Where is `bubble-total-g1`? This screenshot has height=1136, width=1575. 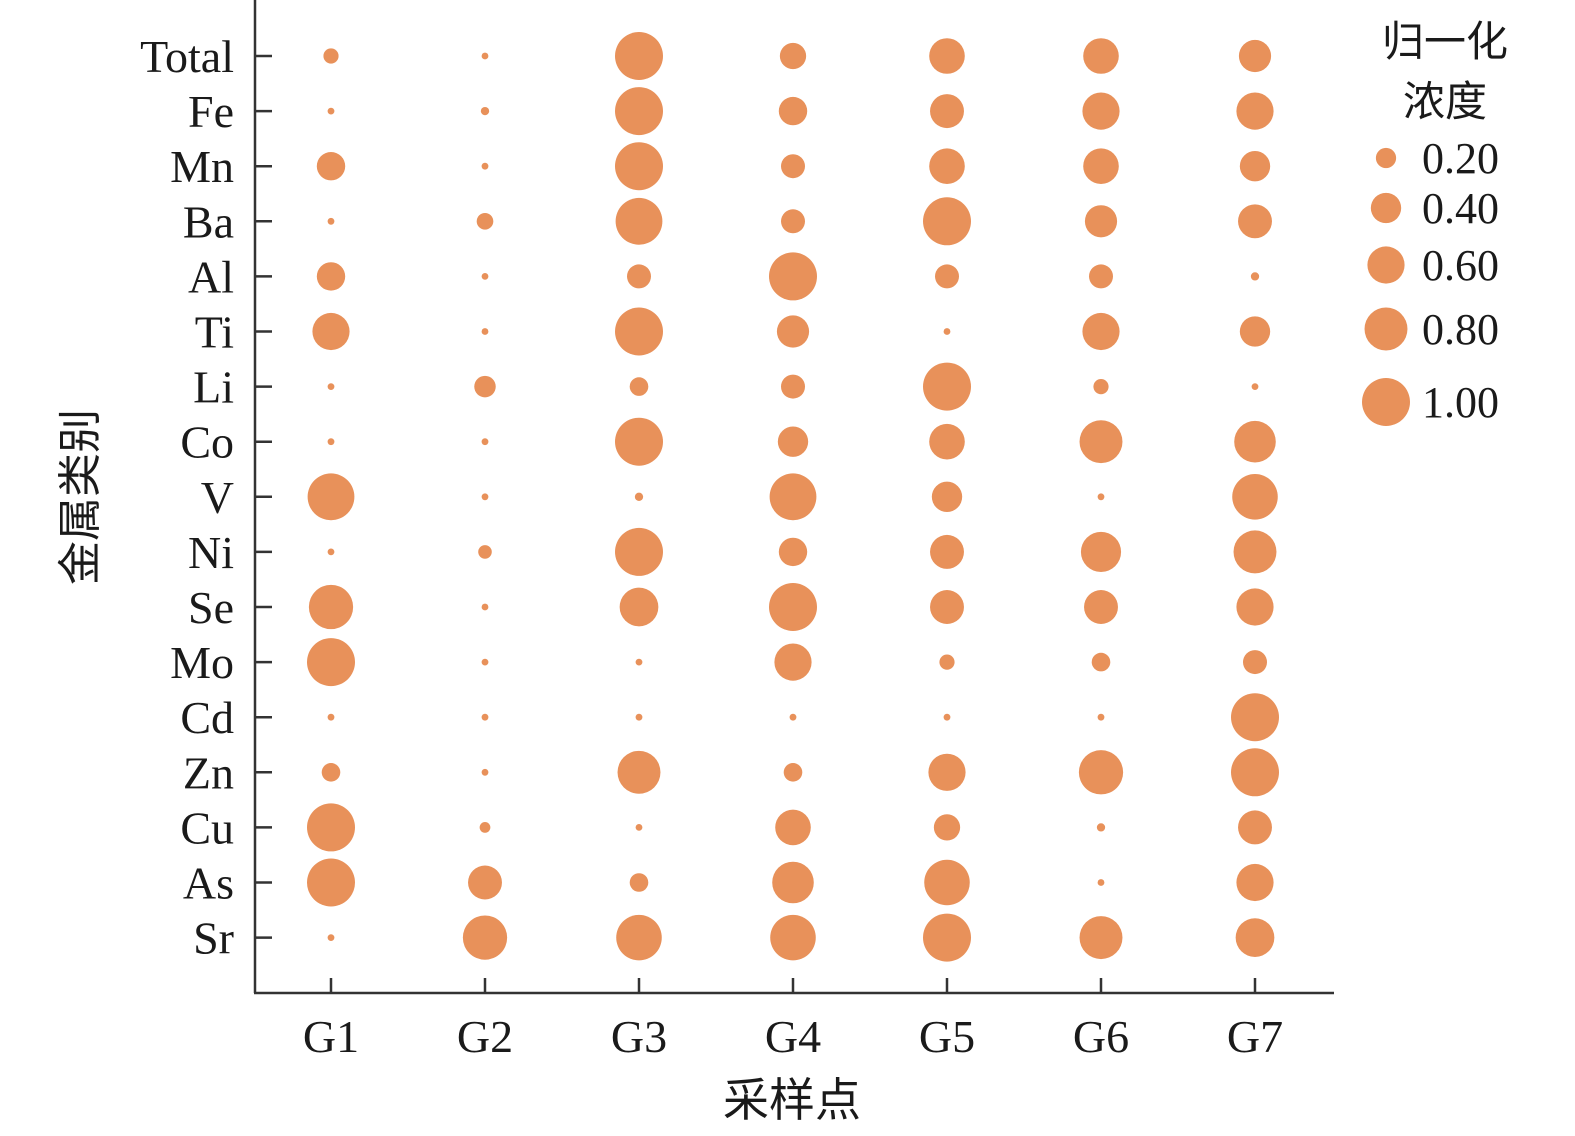 bubble-total-g1 is located at coordinates (331, 56).